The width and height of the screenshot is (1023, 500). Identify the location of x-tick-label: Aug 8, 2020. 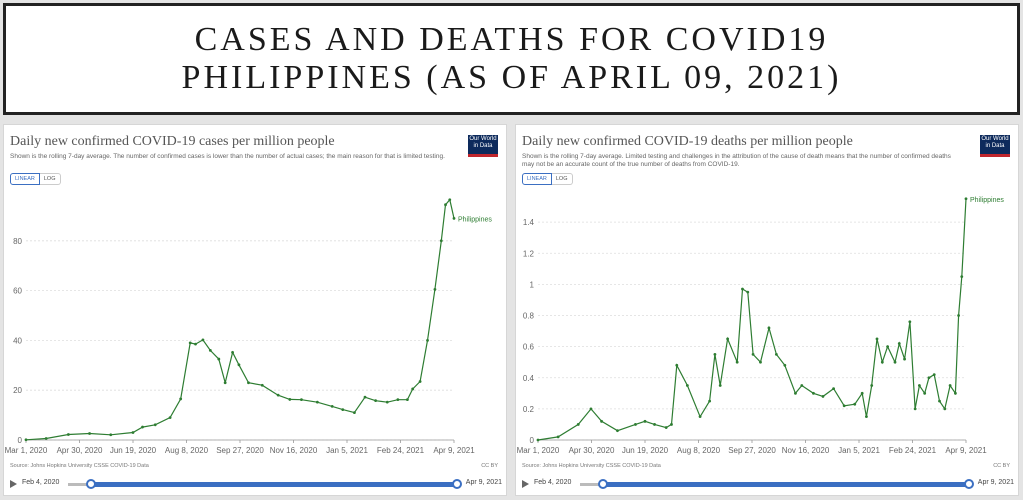
(699, 450).